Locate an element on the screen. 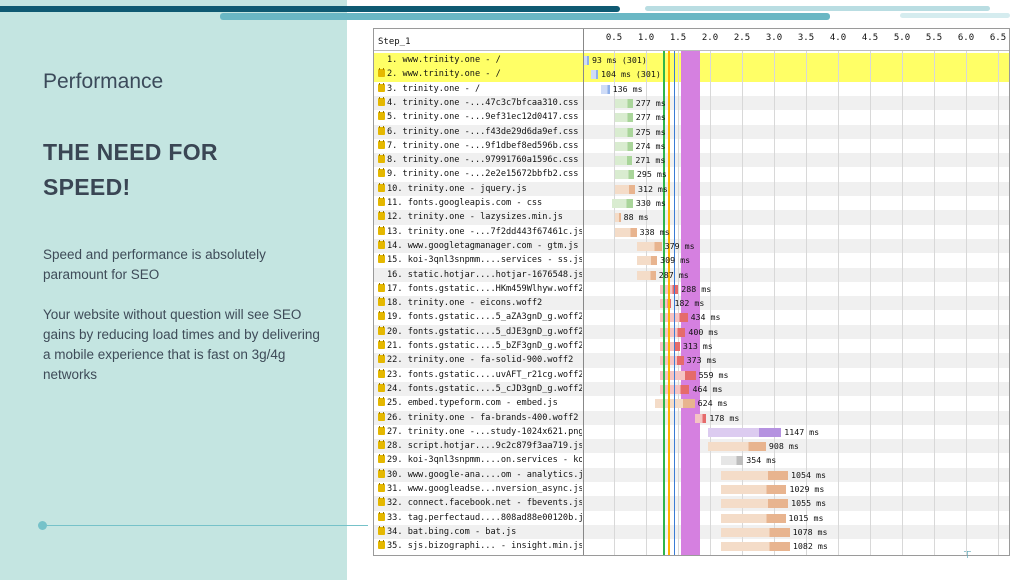  tick-label: 0.5 is located at coordinates (614, 38).